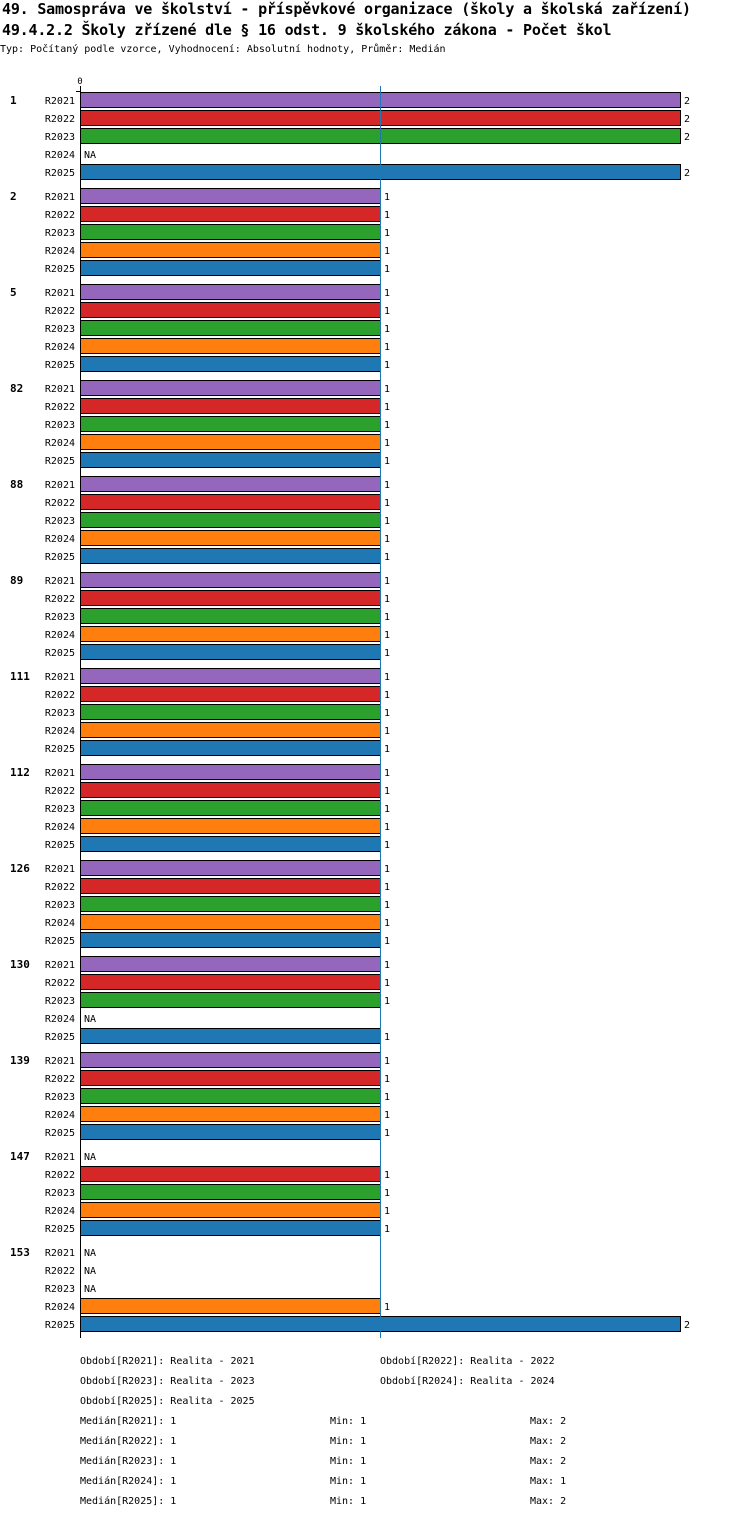 The height and width of the screenshot is (1520, 750). Describe the element at coordinates (20, 868) in the screenshot. I see `group-label: 126` at that location.